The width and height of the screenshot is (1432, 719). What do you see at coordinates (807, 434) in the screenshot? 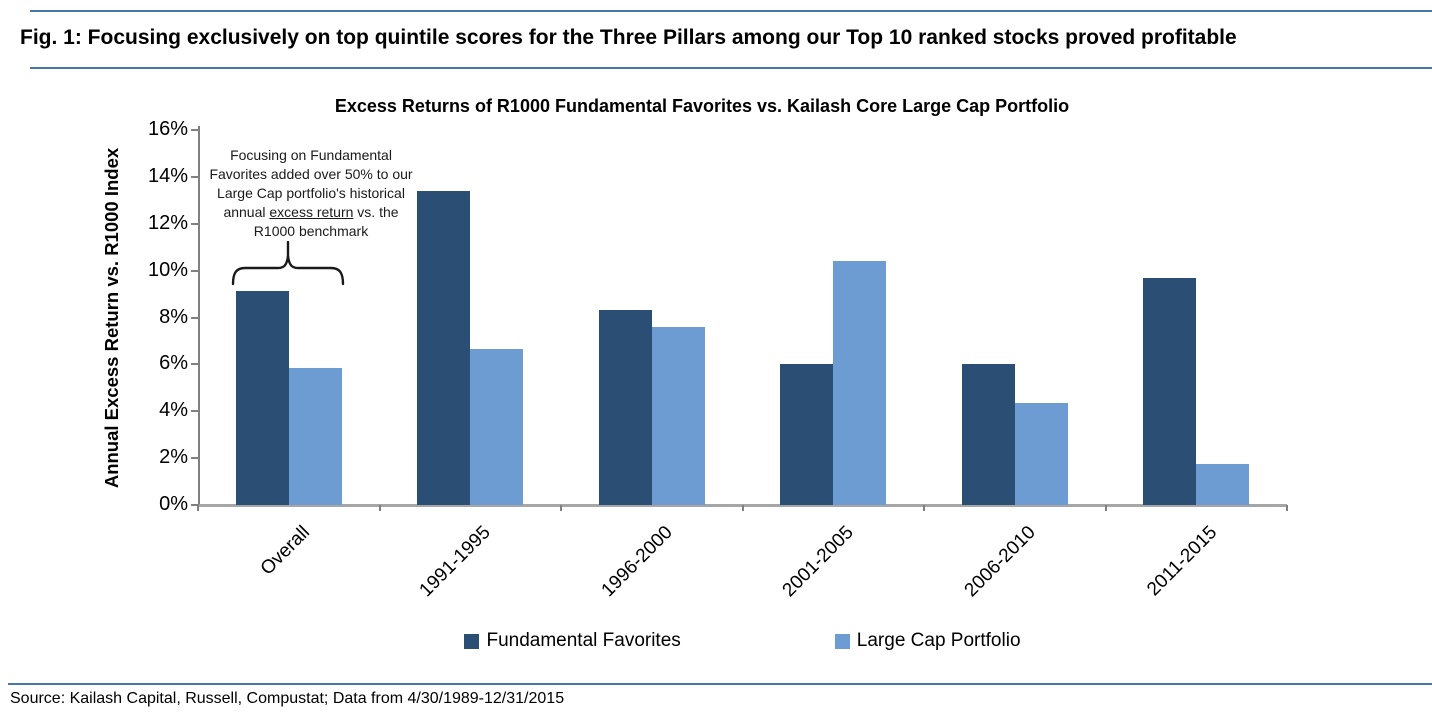
I see `bar-2001-2005-series1` at bounding box center [807, 434].